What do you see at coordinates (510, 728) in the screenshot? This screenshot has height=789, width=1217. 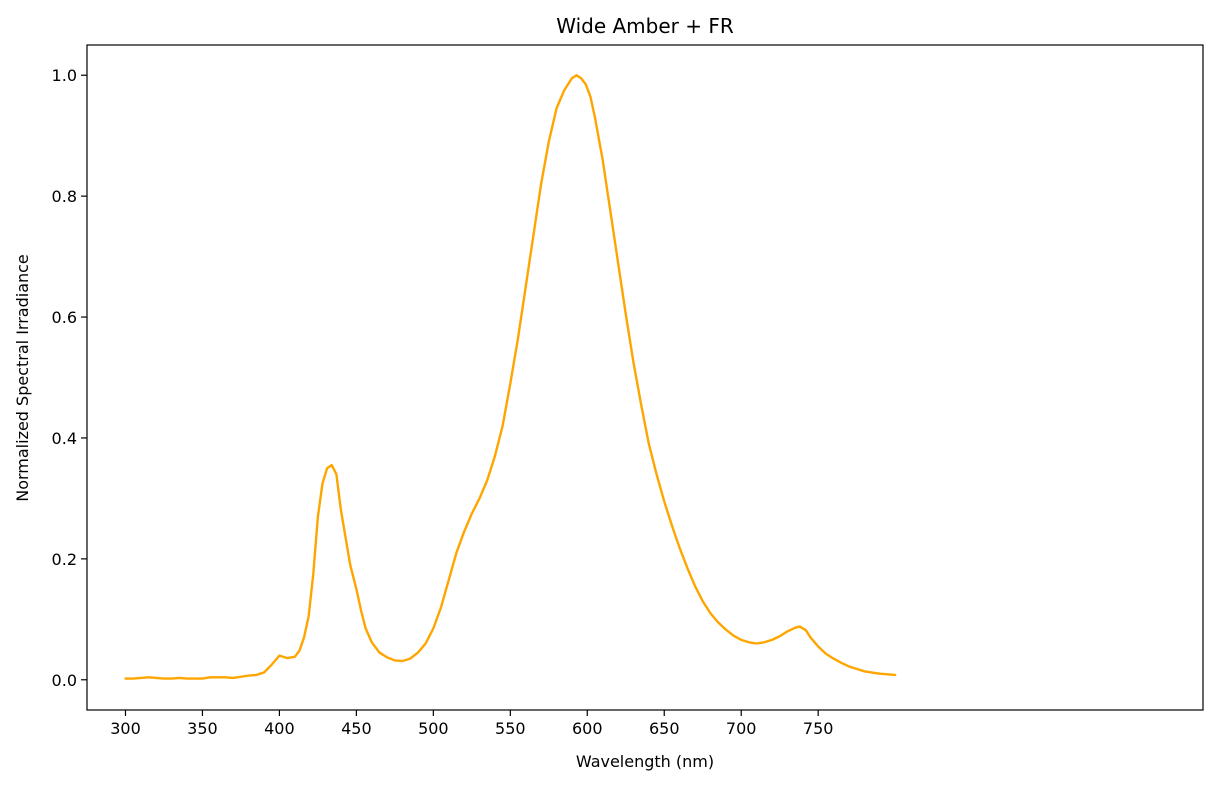 I see `x-tick-label: 550` at bounding box center [510, 728].